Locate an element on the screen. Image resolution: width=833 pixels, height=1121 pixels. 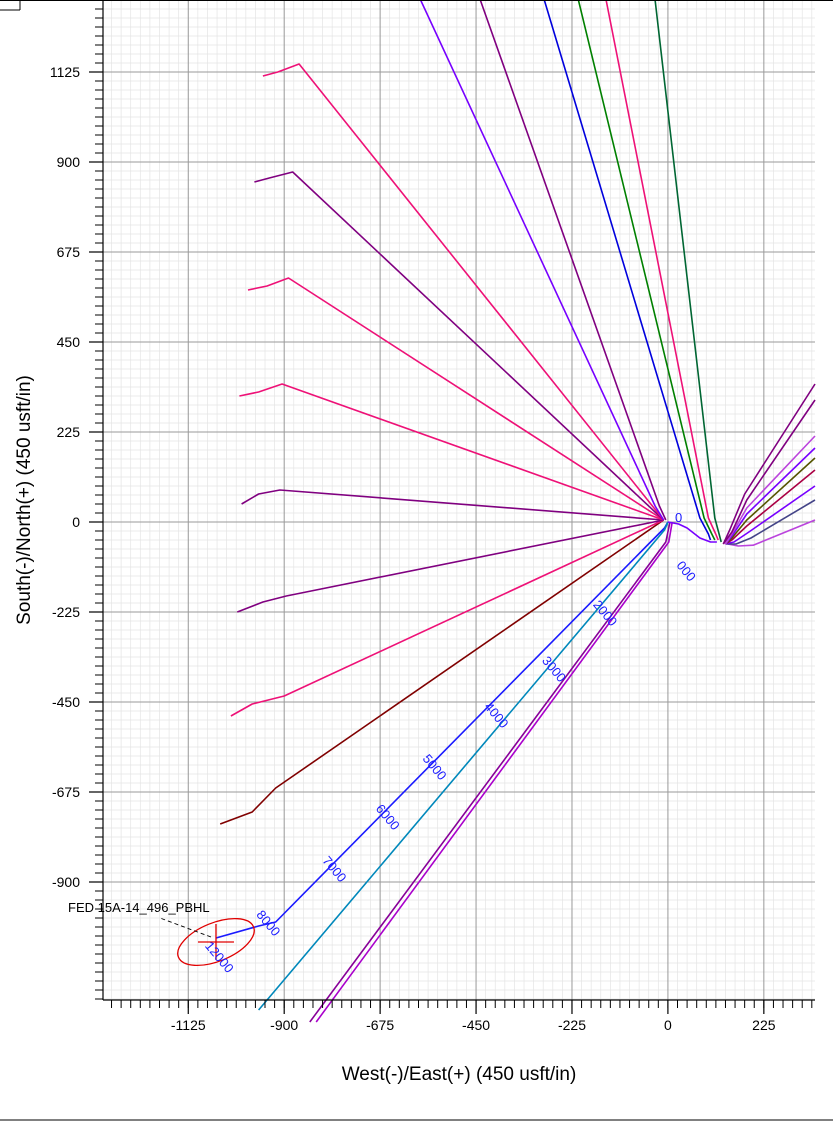
x-tick-label: -225 is located at coordinates (572, 1025).